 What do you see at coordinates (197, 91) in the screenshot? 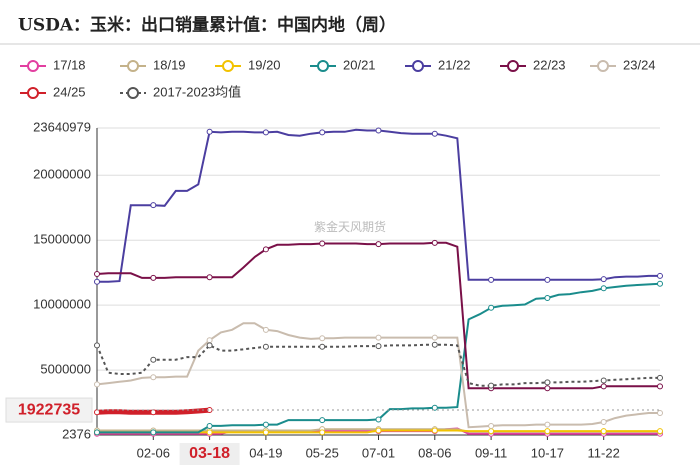
I see `legend-label: 2017-2023均值` at bounding box center [197, 91].